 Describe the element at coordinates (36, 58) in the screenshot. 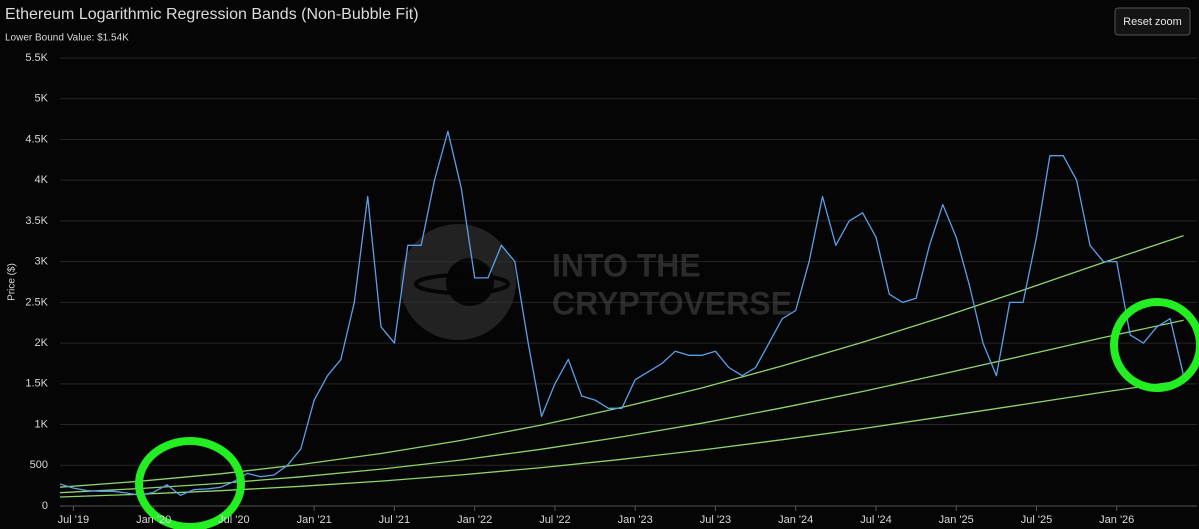

I see `y-tick-label: 5.5K` at that location.